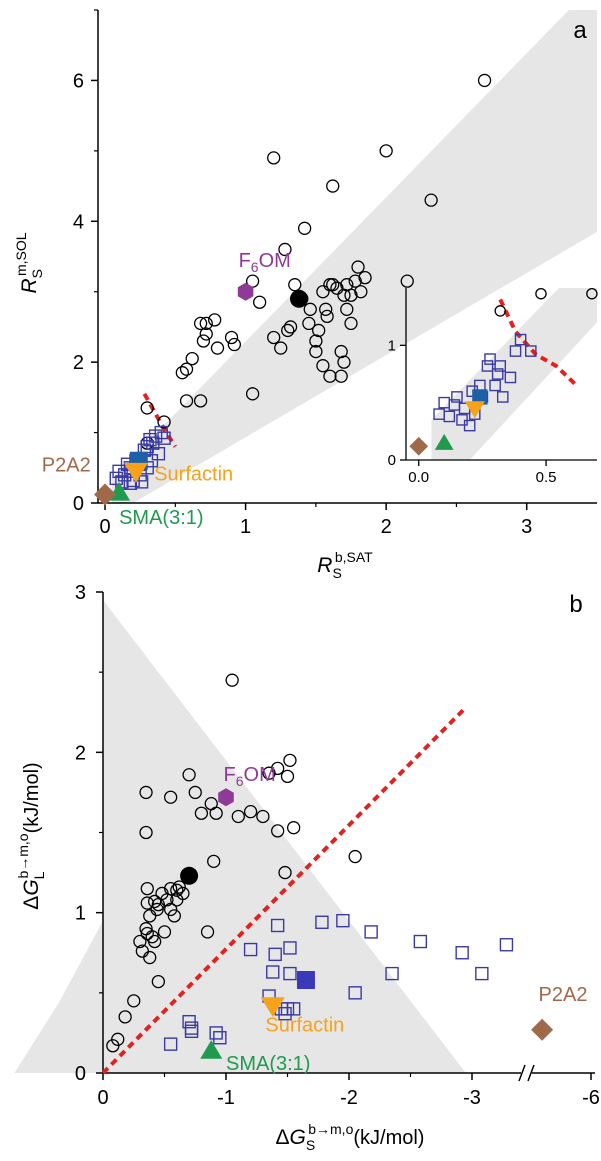 Image resolution: width=601 pixels, height=1161 pixels. I want to click on annotation-sma-3-1-: SMA(3:1), so click(161, 518).